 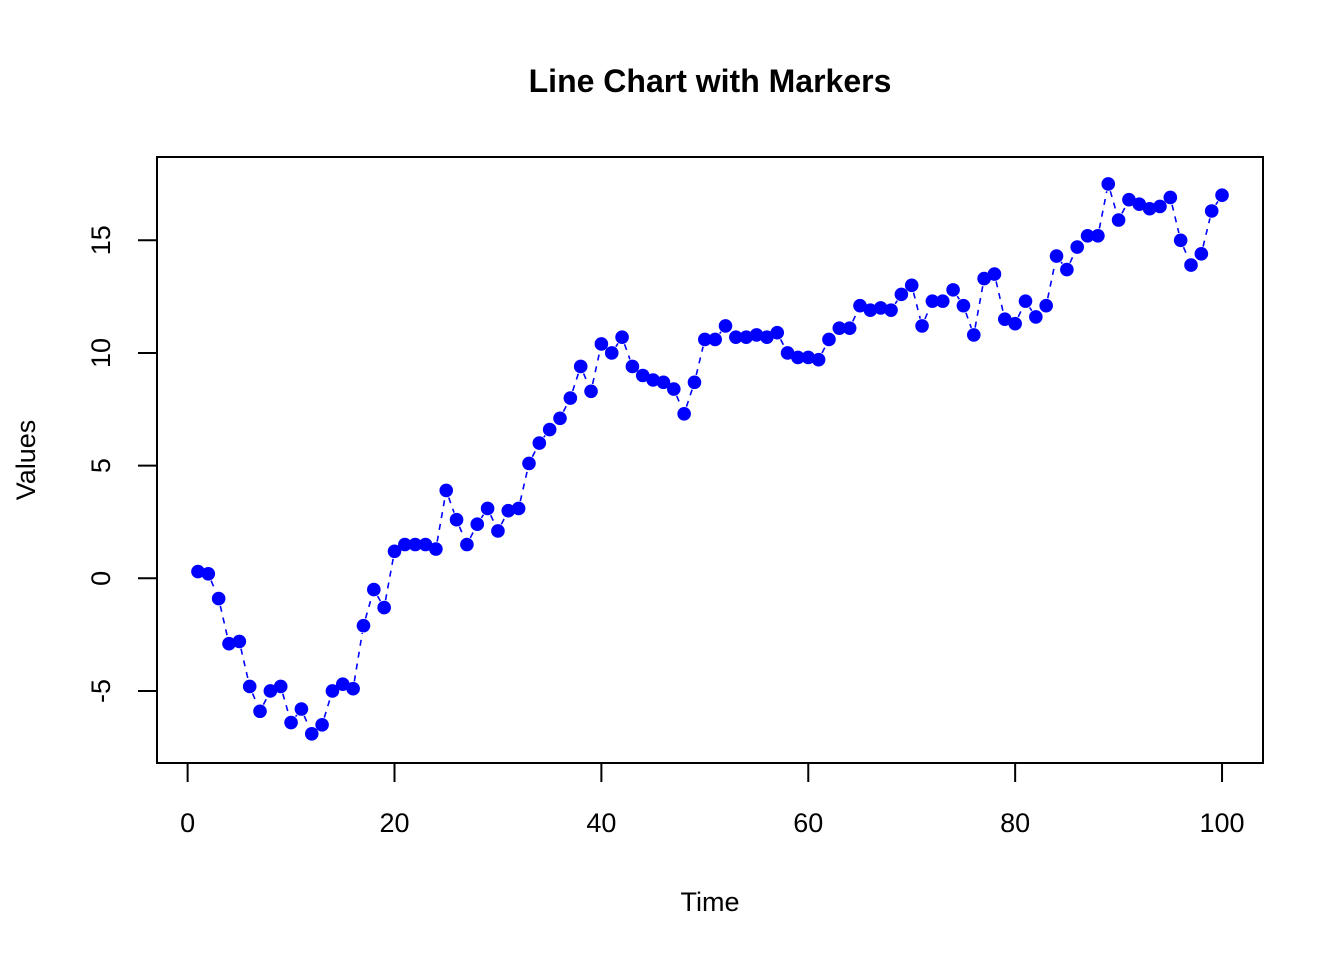 What do you see at coordinates (101, 465) in the screenshot?
I see `y-tick-label: 5` at bounding box center [101, 465].